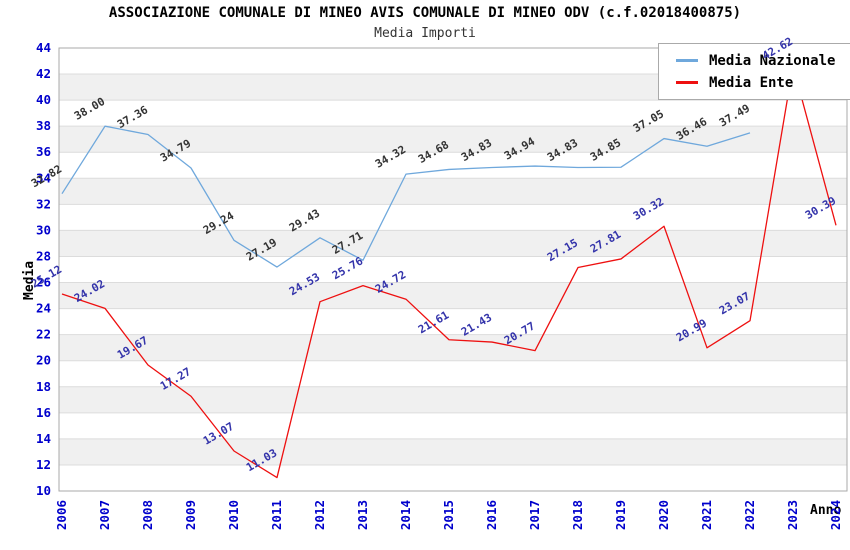 The image size is (850, 550). What do you see at coordinates (620, 515) in the screenshot?
I see `svg-text: 2019` at bounding box center [620, 515].